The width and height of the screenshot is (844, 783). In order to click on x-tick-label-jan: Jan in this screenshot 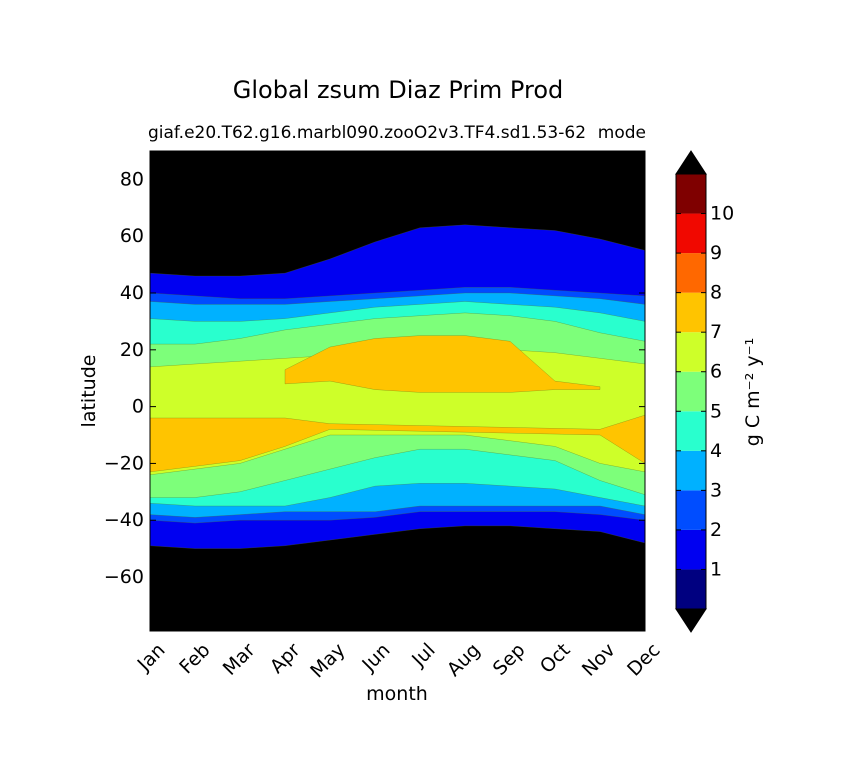, I will do `click(151, 657)`.